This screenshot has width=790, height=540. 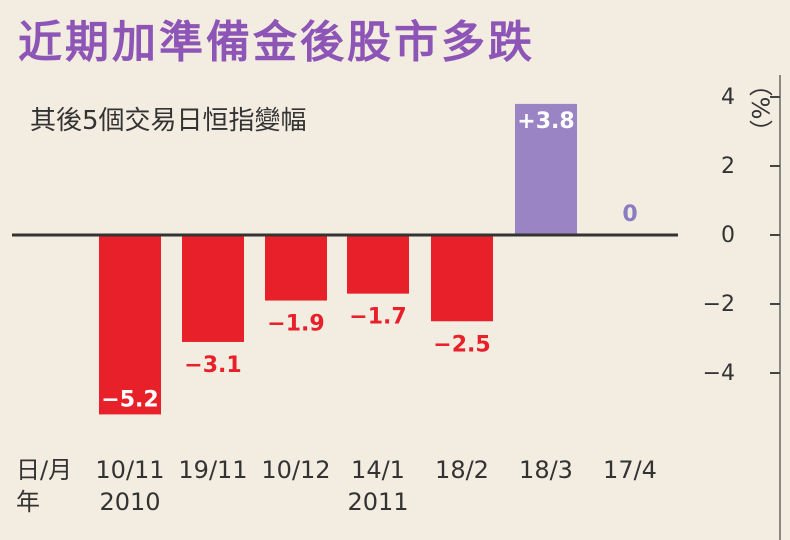 I want to click on data-label: 0, so click(x=629, y=214).